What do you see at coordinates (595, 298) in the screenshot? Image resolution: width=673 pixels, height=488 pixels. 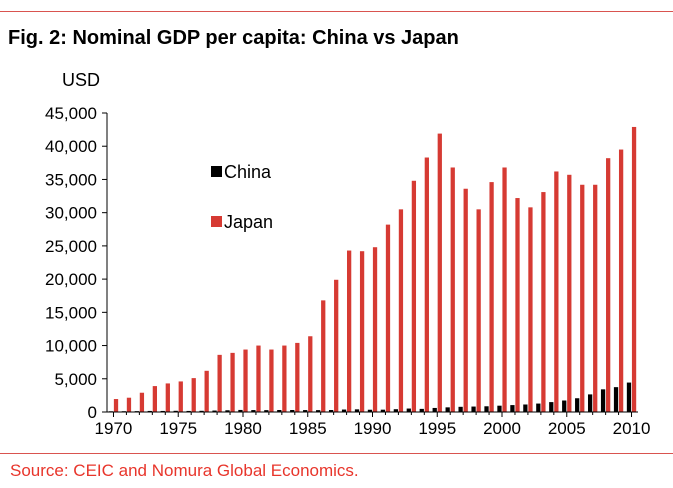 I see `bar-japan-2007` at bounding box center [595, 298].